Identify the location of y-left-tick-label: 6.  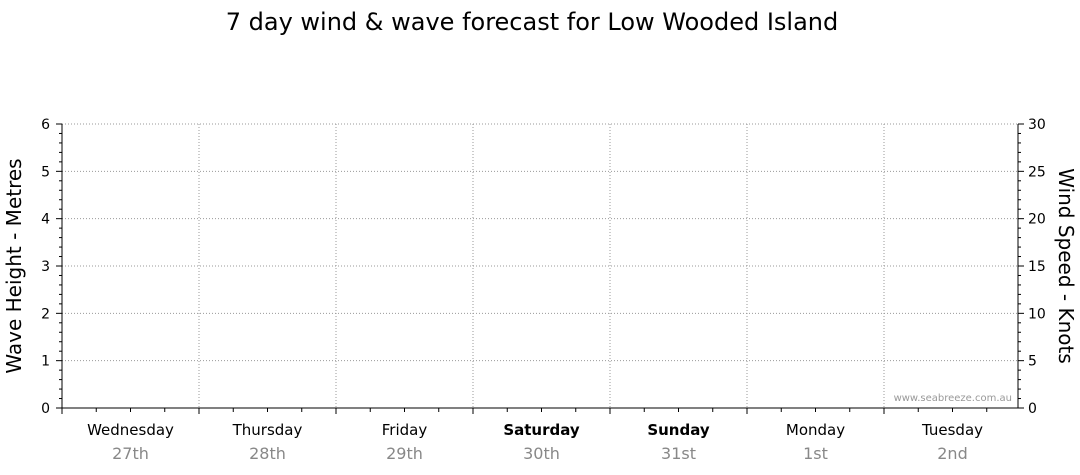
(45, 125).